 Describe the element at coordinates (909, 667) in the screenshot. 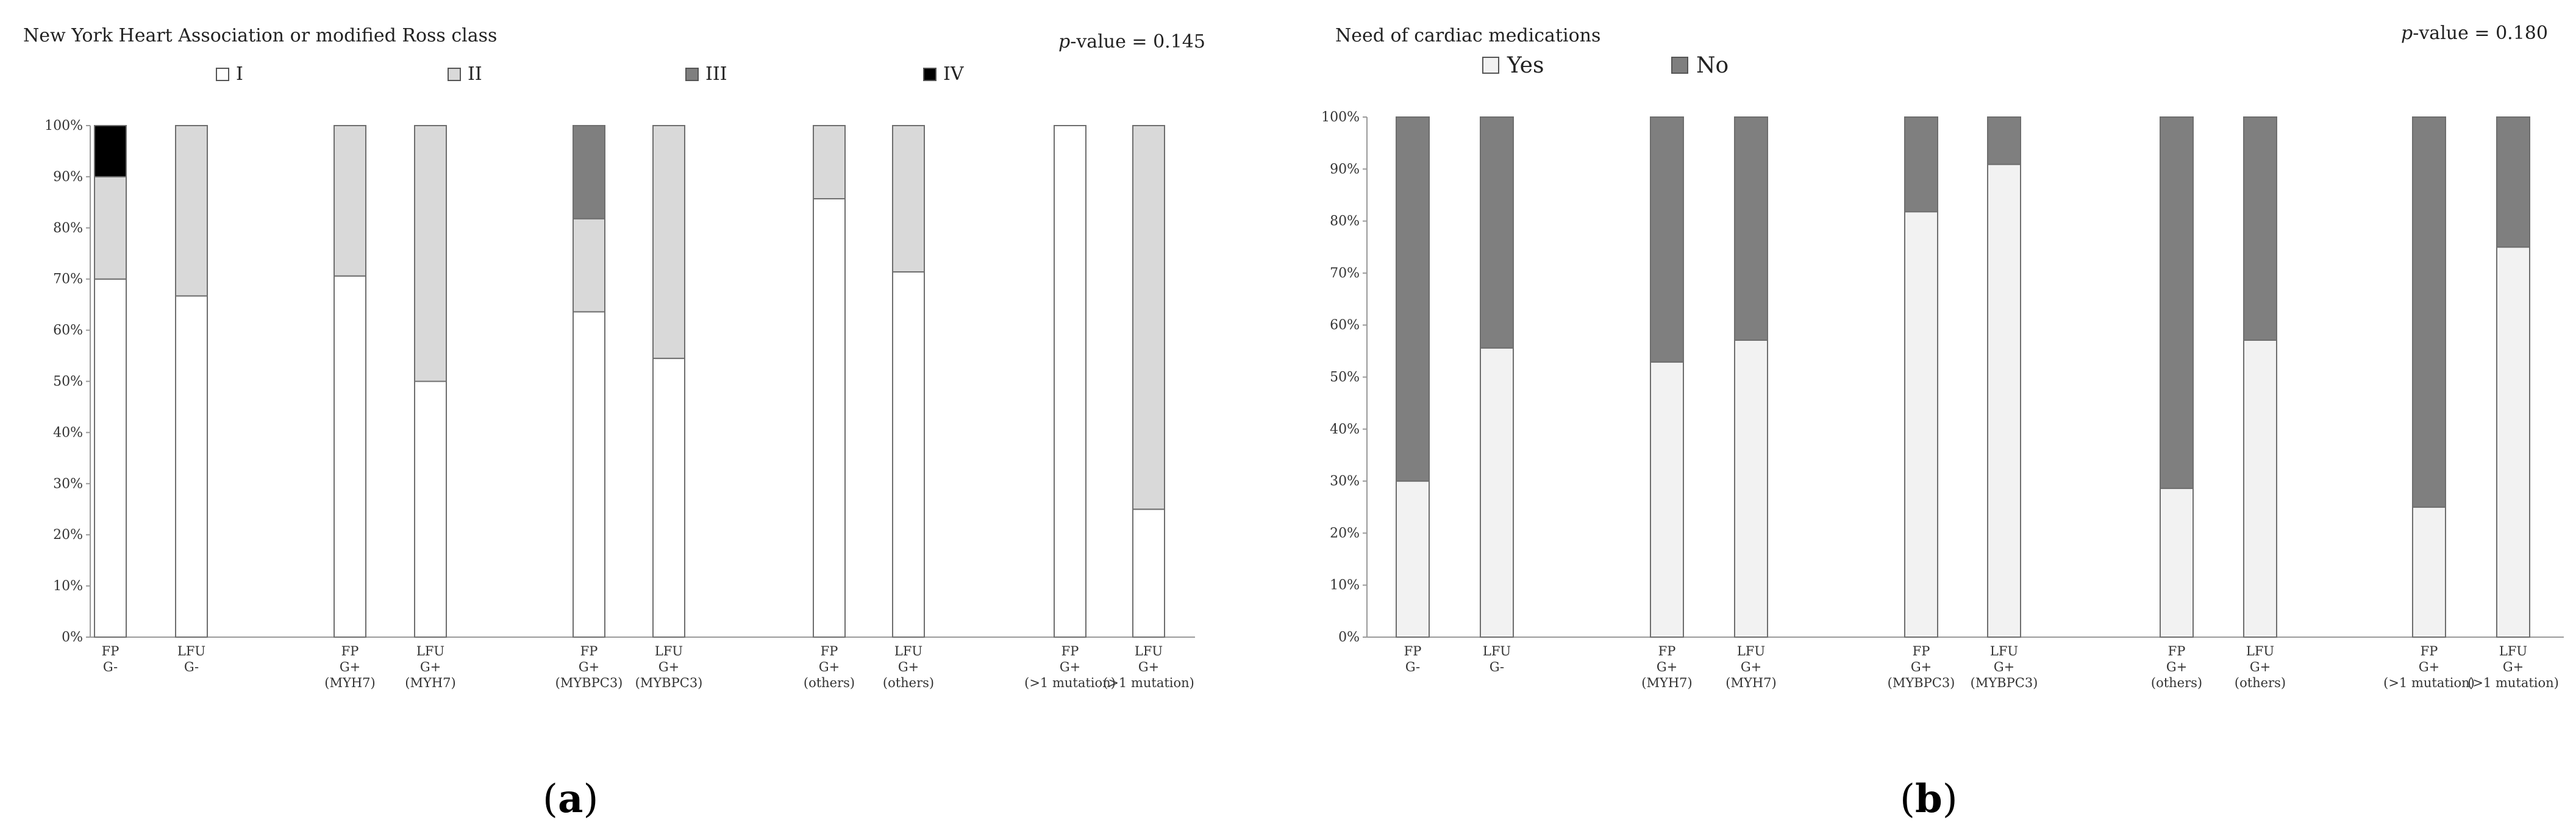

I see `chart-a-category-label: LFU G+ (others)` at that location.